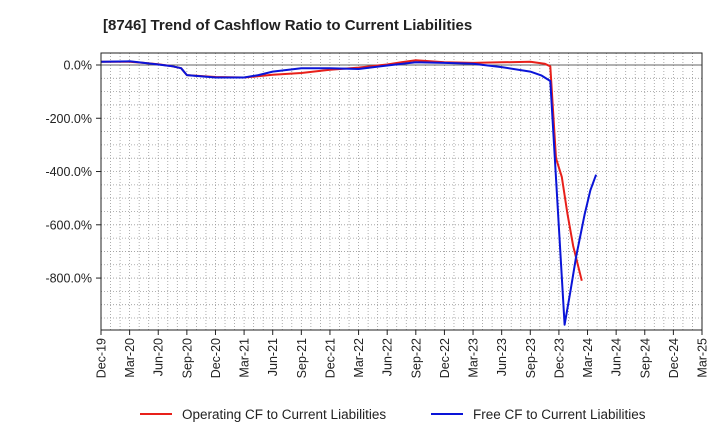  I want to click on y-tick-label: -200.0%, so click(68, 119).